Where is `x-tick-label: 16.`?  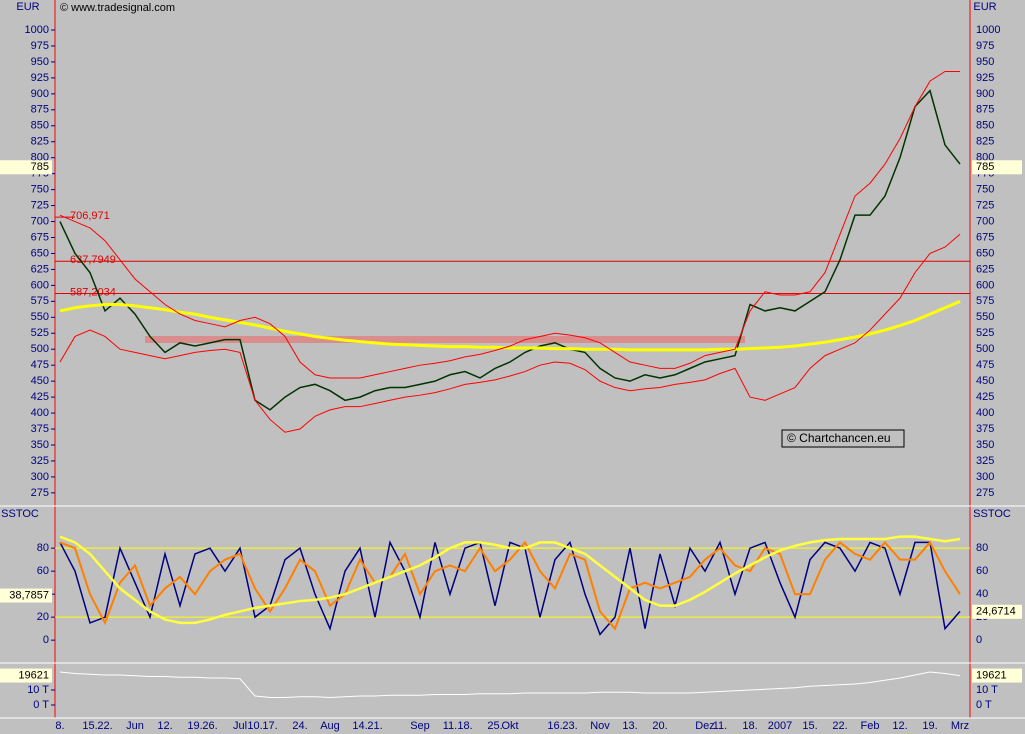 x-tick-label: 16. is located at coordinates (554, 726).